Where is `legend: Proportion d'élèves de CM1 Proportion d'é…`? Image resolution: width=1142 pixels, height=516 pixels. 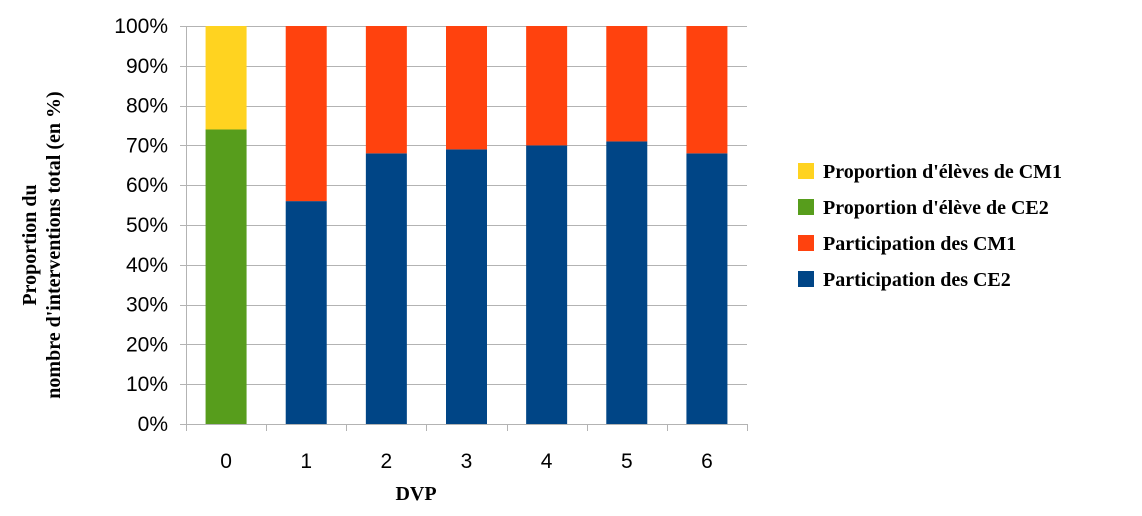 legend: Proportion d'élèves de CM1 Proportion d'é… is located at coordinates (930, 226).